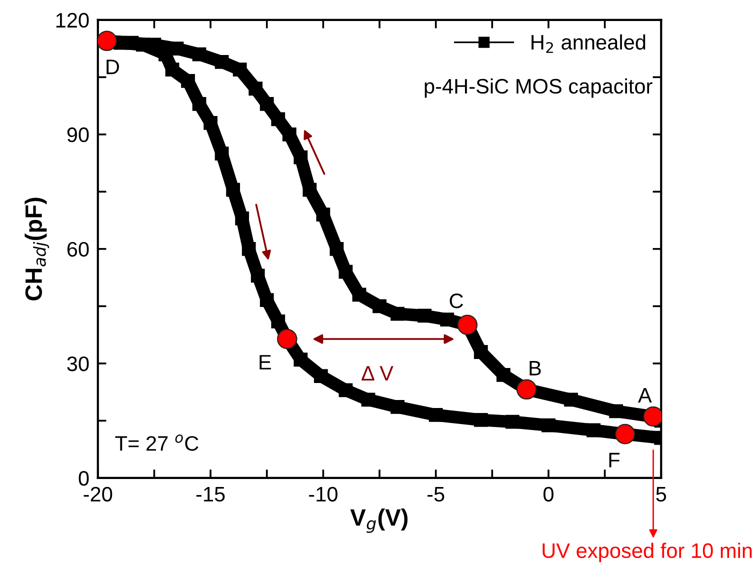  Describe the element at coordinates (37, 249) in the screenshot. I see `y-axis-title: CH$_{adj}$(pF)` at that location.